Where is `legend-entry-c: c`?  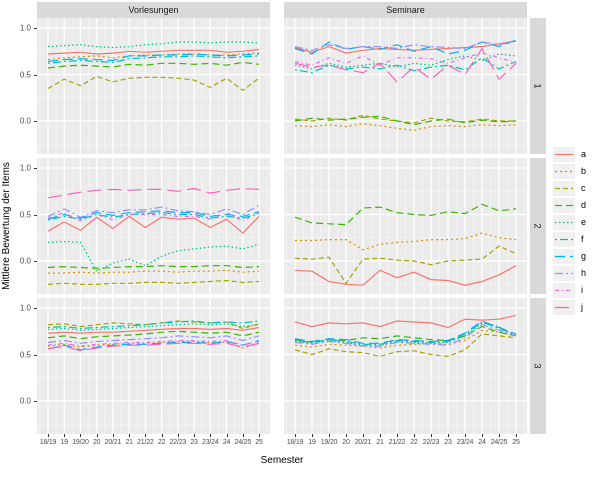
legend-entry-c: c is located at coordinates (569, 188).